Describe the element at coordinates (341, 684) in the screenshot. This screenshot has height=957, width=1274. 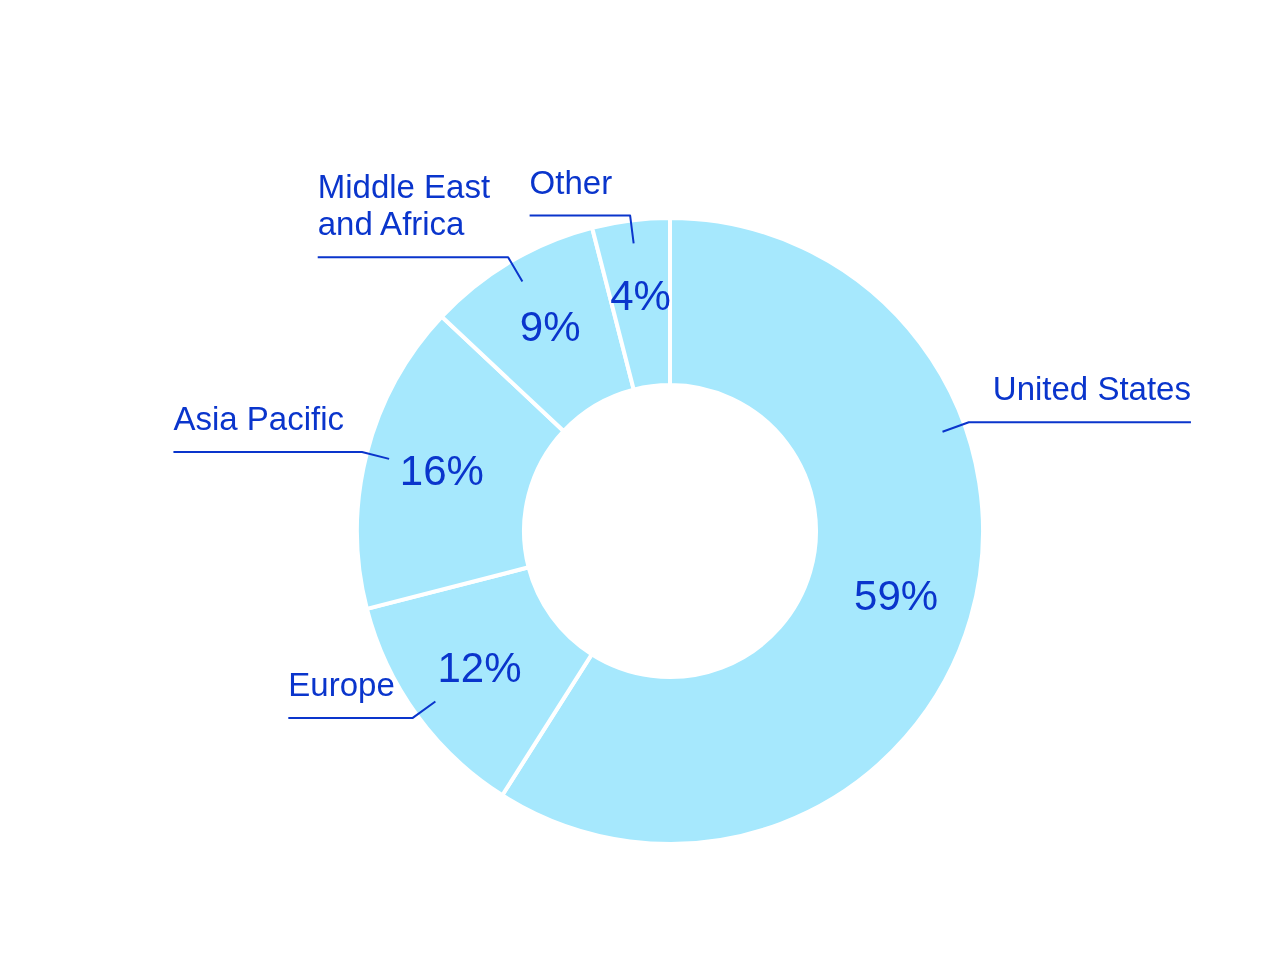
I see `slice-label: Europe` at that location.